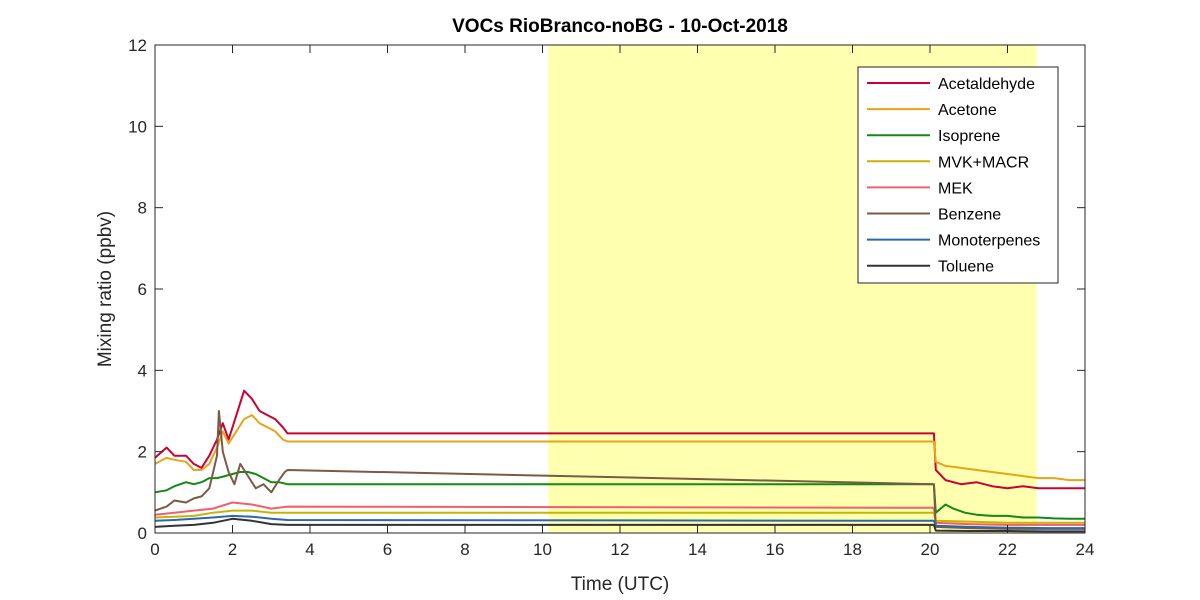 The image size is (1200, 600). I want to click on legend-label: Acetone, so click(967, 110).